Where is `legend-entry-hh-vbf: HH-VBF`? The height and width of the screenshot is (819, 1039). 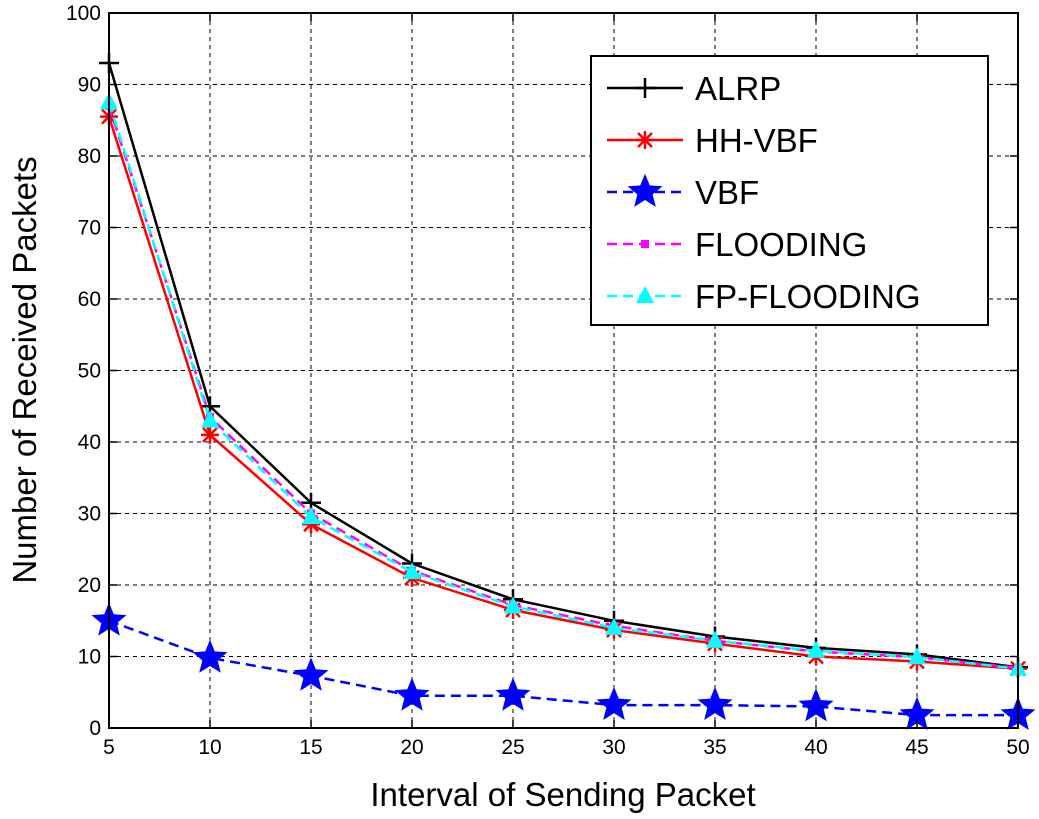 legend-entry-hh-vbf: HH-VBF is located at coordinates (712, 140).